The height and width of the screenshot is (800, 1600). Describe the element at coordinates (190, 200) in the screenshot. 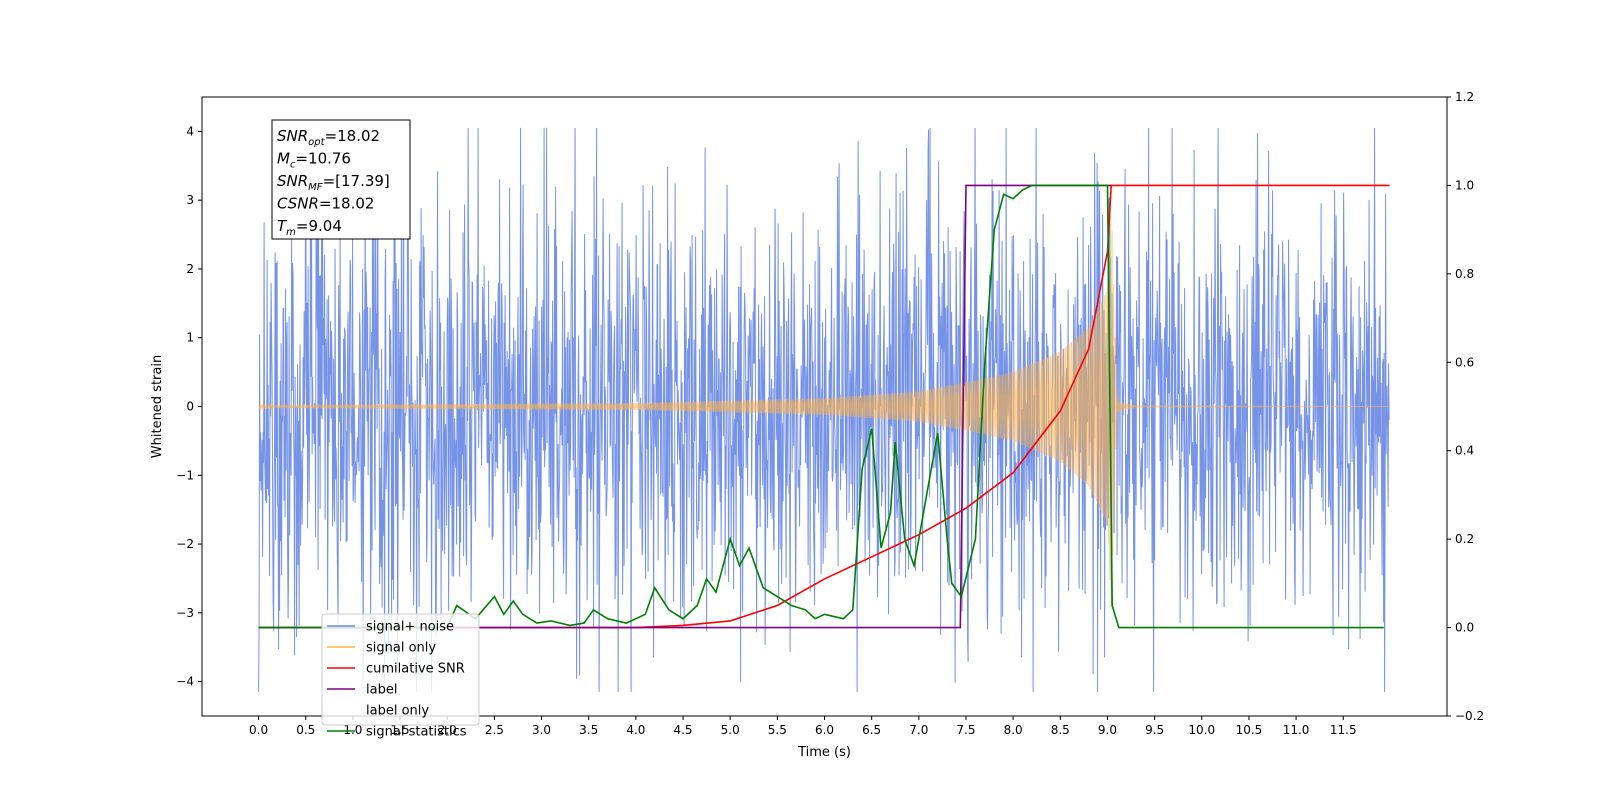

I see `y-left-tick-label: 3` at that location.